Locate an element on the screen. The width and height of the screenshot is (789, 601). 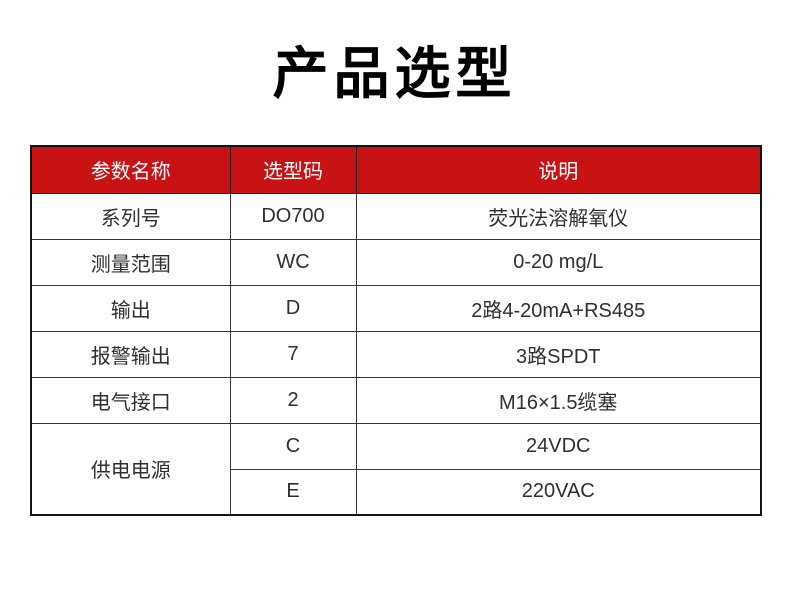
table-row-output: 输出 D 2路4-20mA+RS485 is located at coordinates (396, 308).